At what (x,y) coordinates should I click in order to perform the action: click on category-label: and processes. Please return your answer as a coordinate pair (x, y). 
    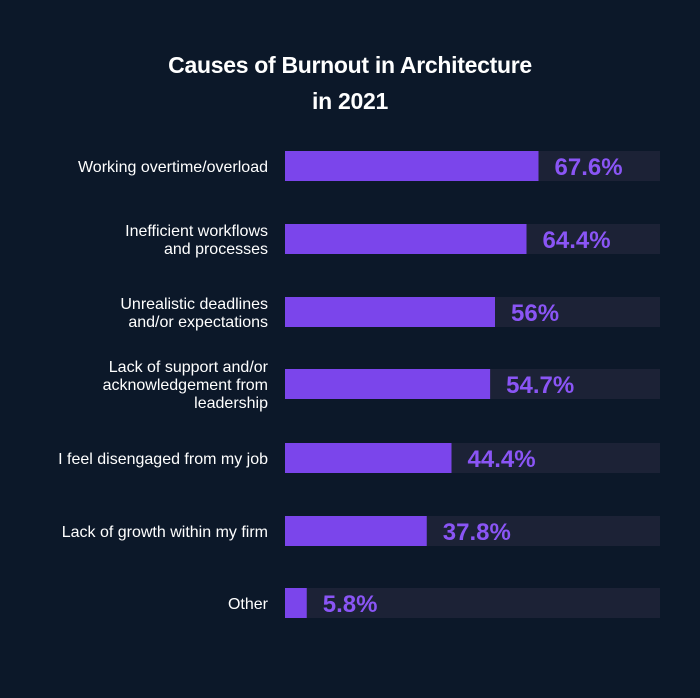
    Looking at the image, I should click on (216, 249).